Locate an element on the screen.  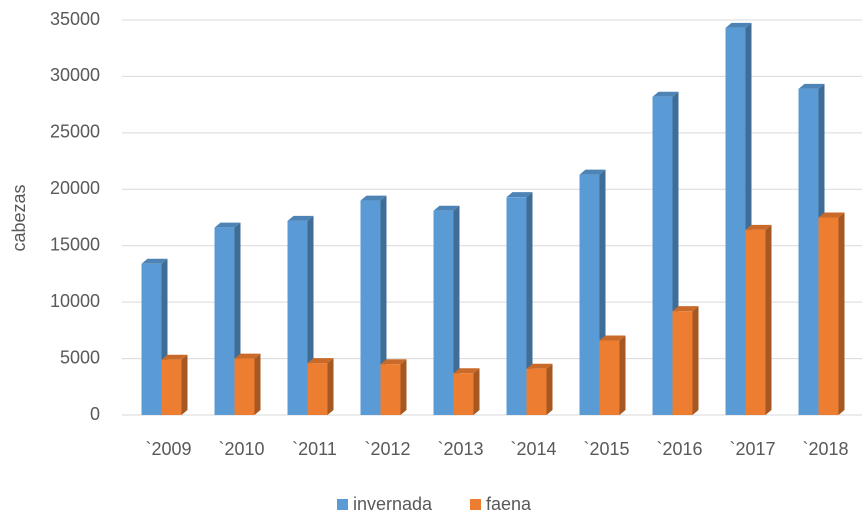
y-tick-label: 20000 is located at coordinates (75, 188).